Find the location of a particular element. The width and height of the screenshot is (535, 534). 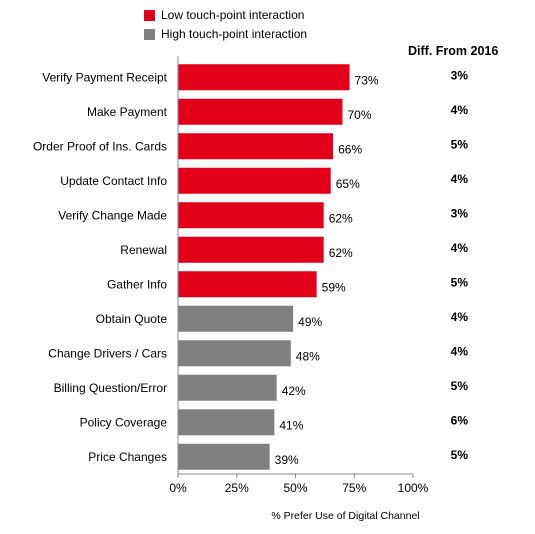

category-label: Renewal is located at coordinates (143, 250).